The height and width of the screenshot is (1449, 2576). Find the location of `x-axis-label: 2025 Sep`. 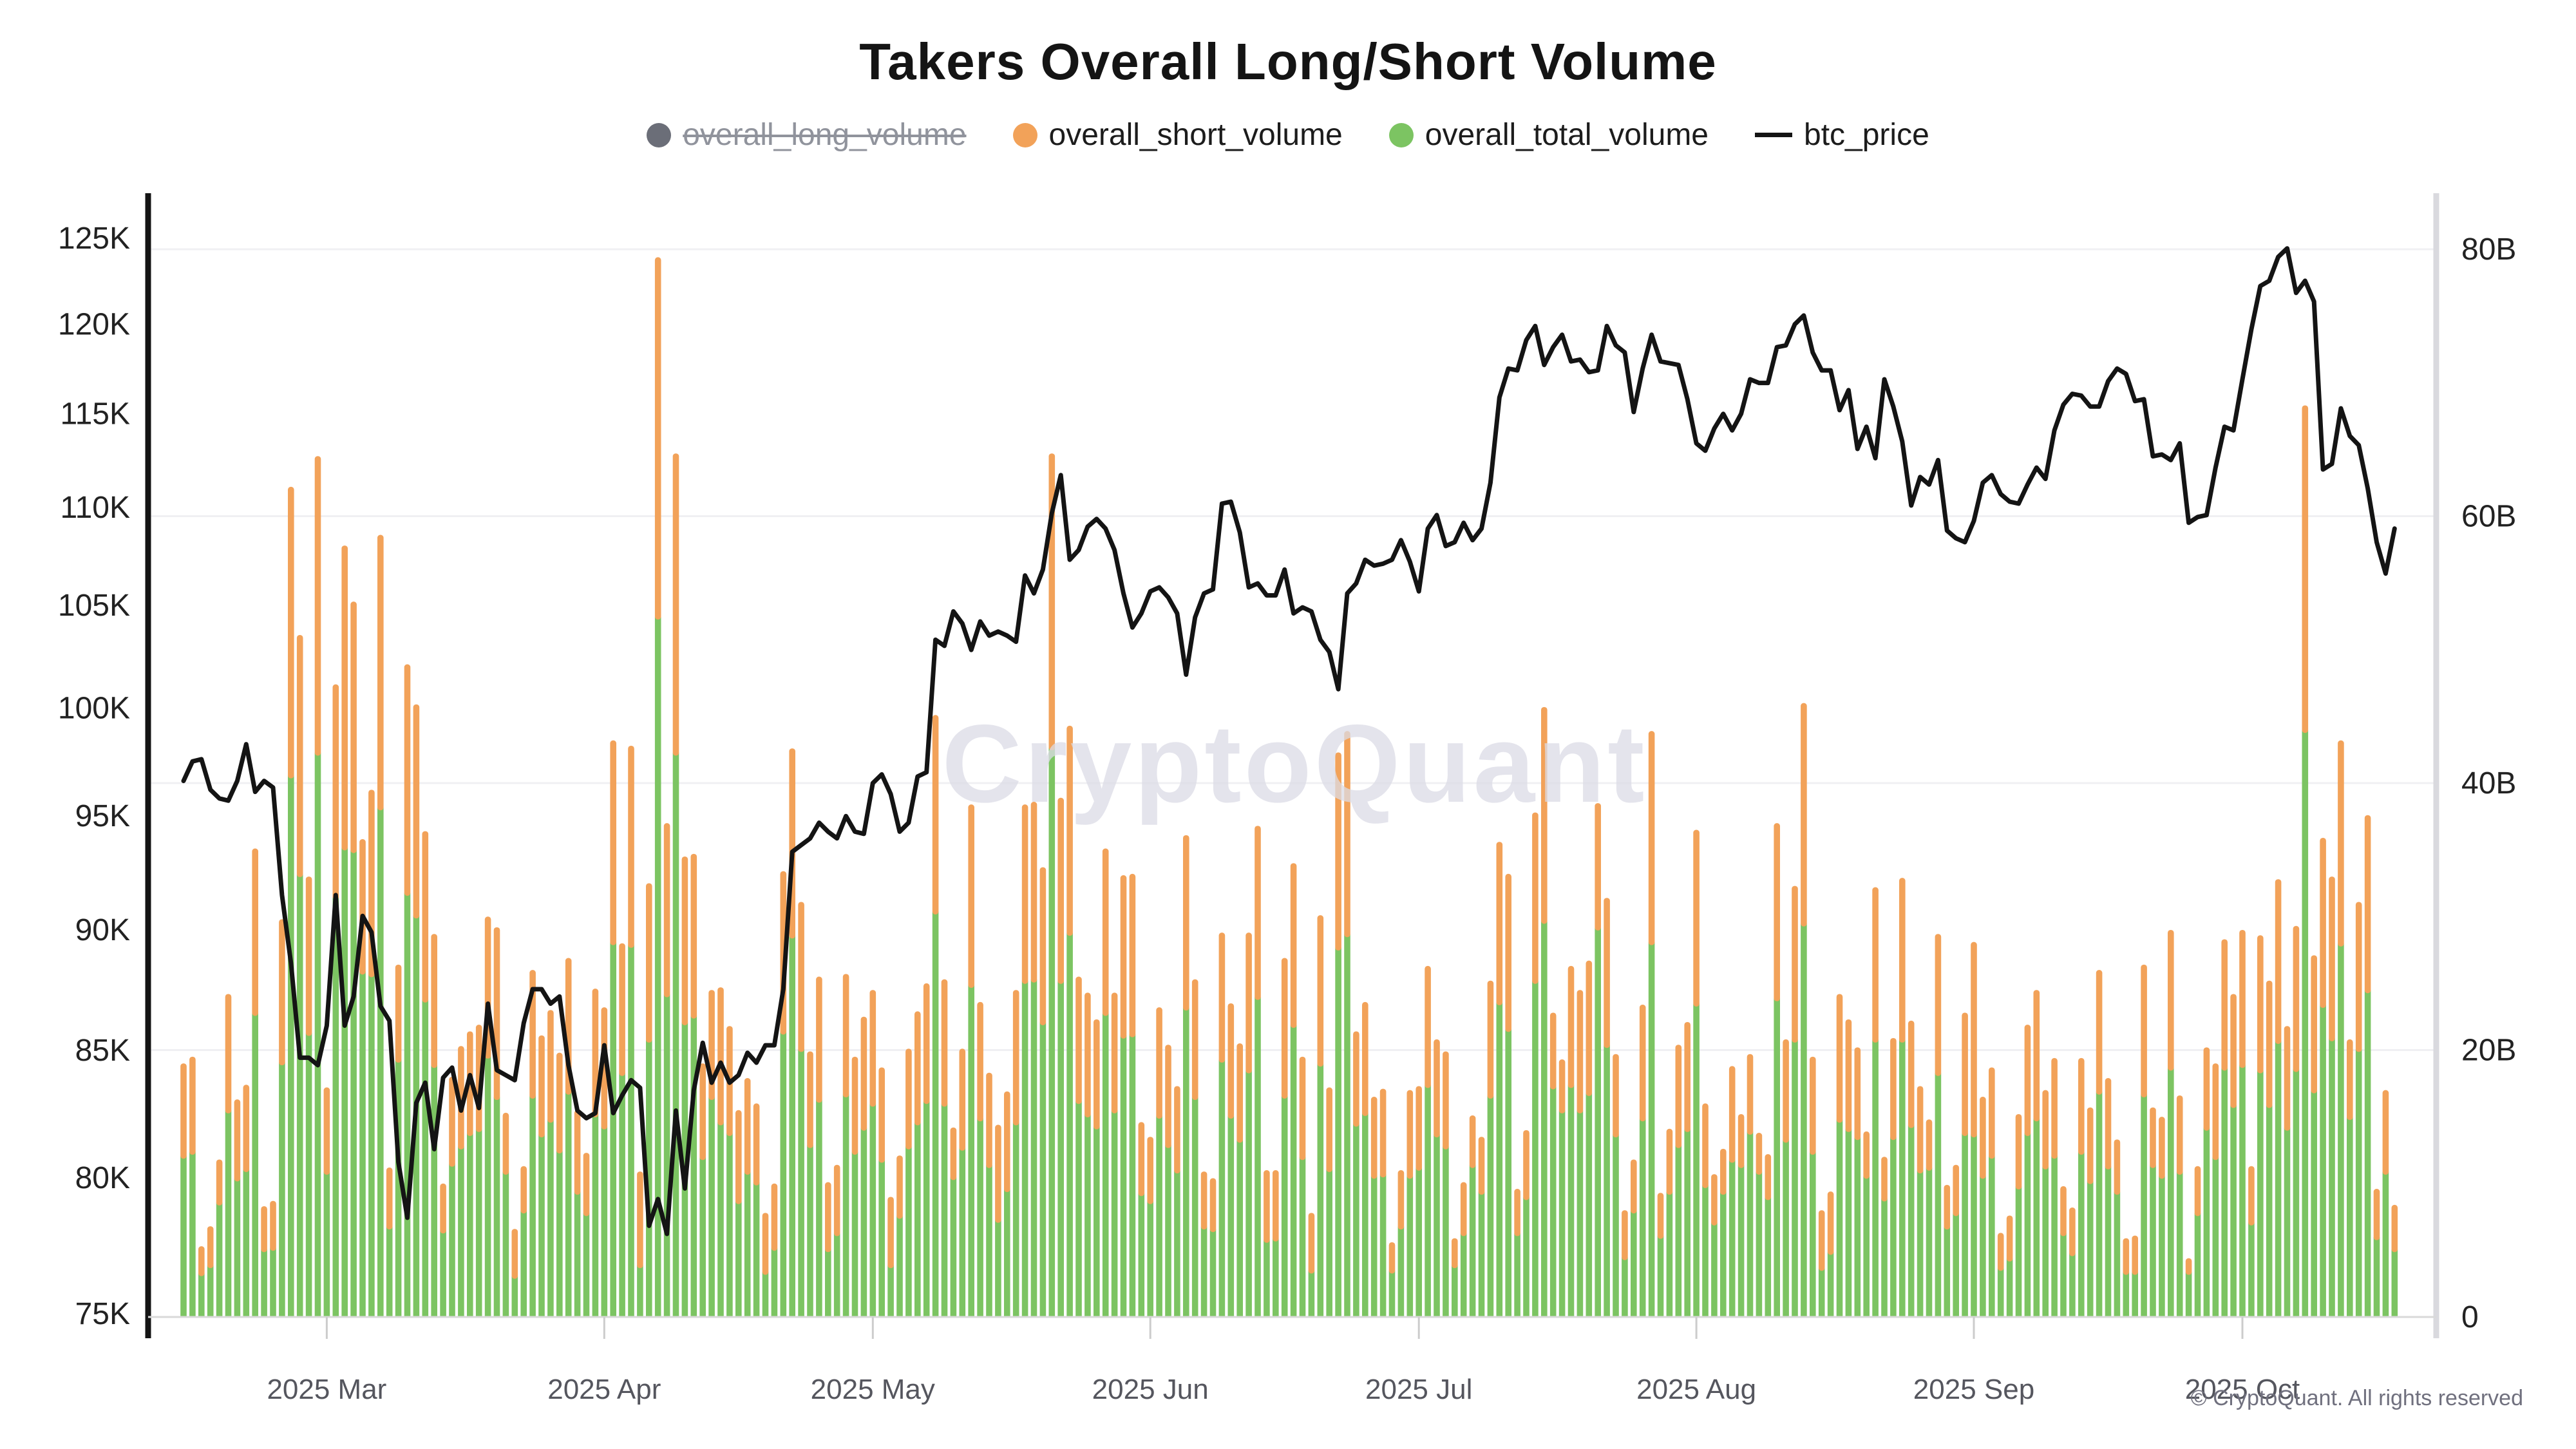

x-axis-label: 2025 Sep is located at coordinates (1973, 1389).